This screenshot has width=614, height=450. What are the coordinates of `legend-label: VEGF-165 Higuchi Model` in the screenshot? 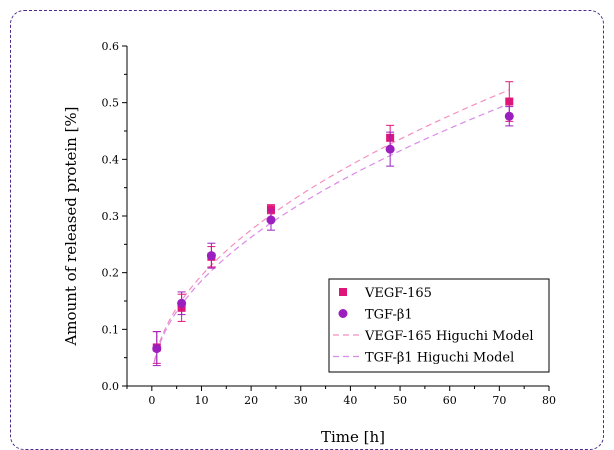 It's located at (448, 336).